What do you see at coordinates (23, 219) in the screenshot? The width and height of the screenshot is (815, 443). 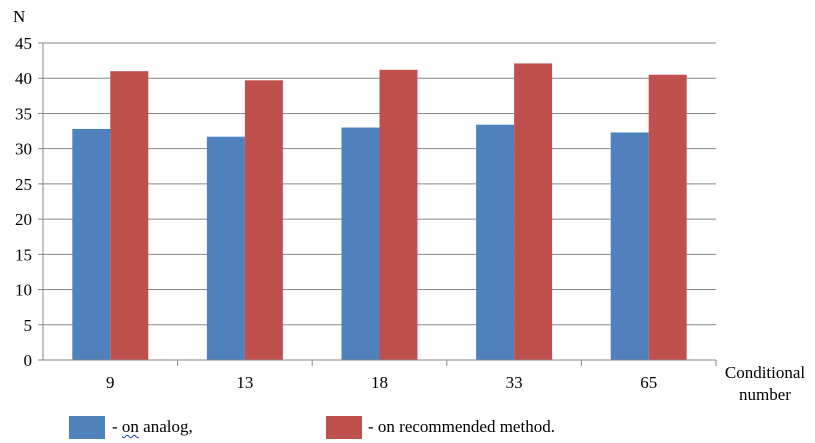 I see `y-tick-label: 20` at bounding box center [23, 219].